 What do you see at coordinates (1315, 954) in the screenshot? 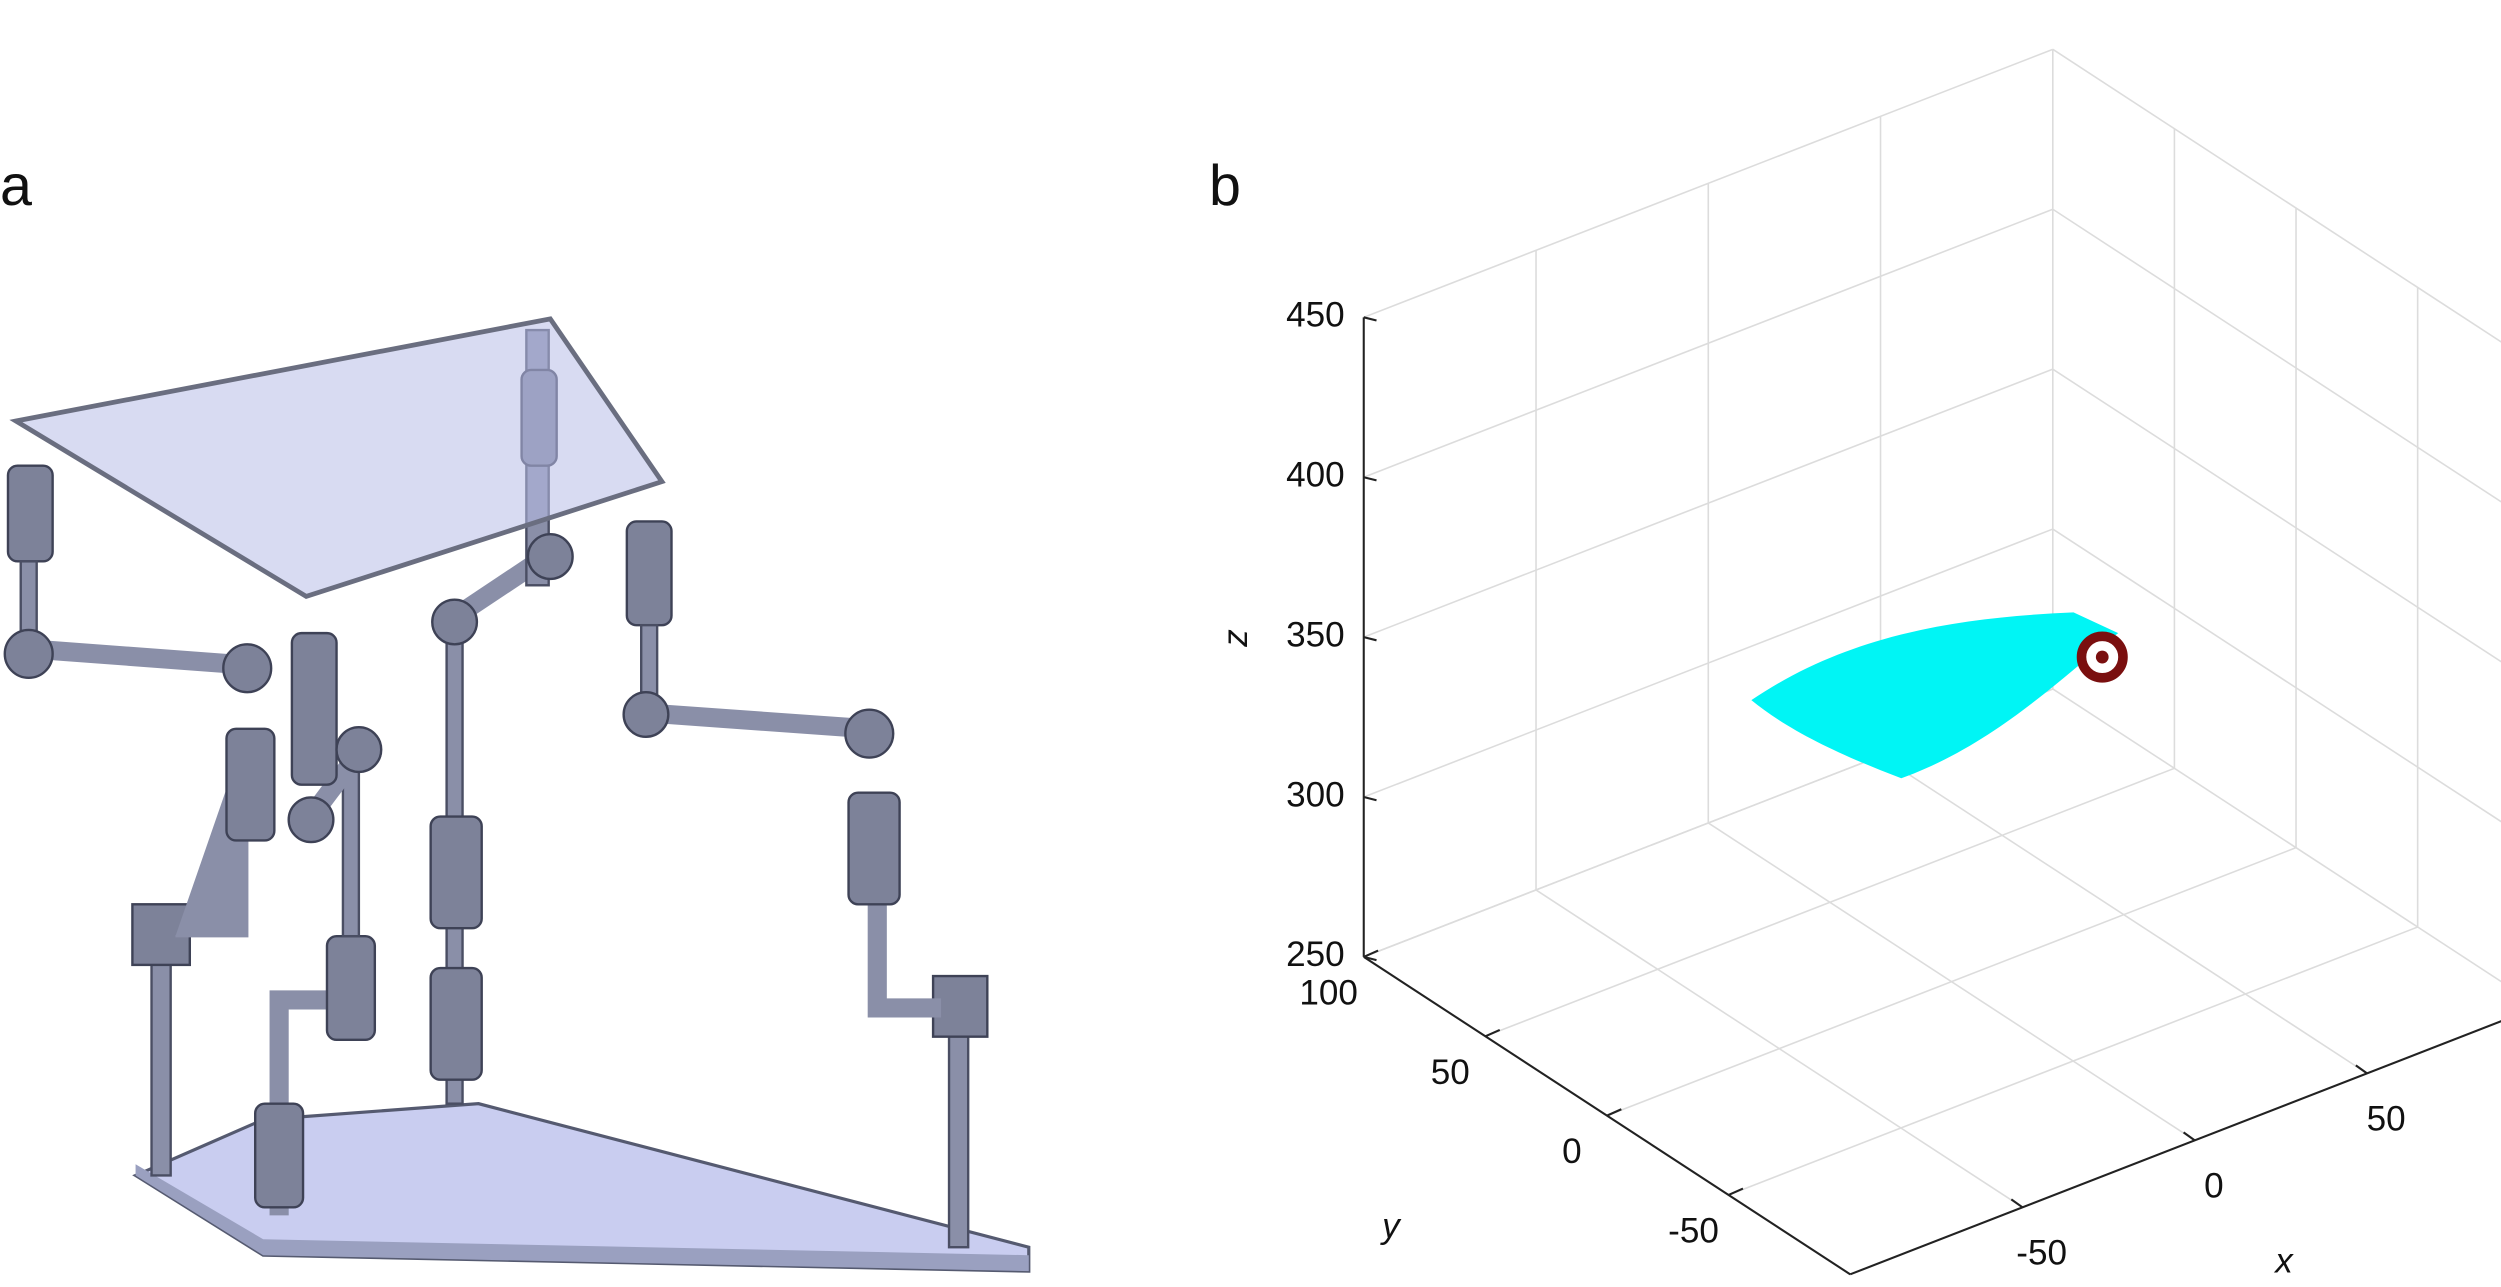
I see `z-tick-label: 250` at bounding box center [1315, 954].